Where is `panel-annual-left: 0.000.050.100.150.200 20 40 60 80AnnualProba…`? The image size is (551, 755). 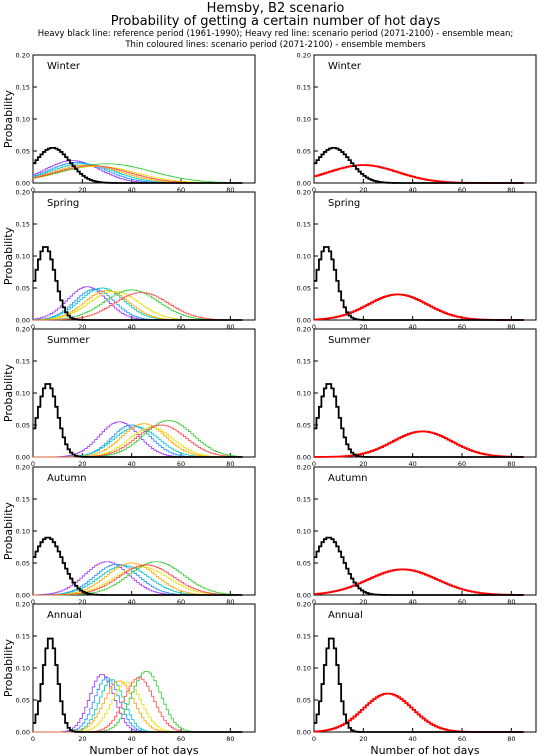 panel-annual-left: 0.000.050.100.150.200 20 40 60 80AnnualProba… is located at coordinates (129, 678).